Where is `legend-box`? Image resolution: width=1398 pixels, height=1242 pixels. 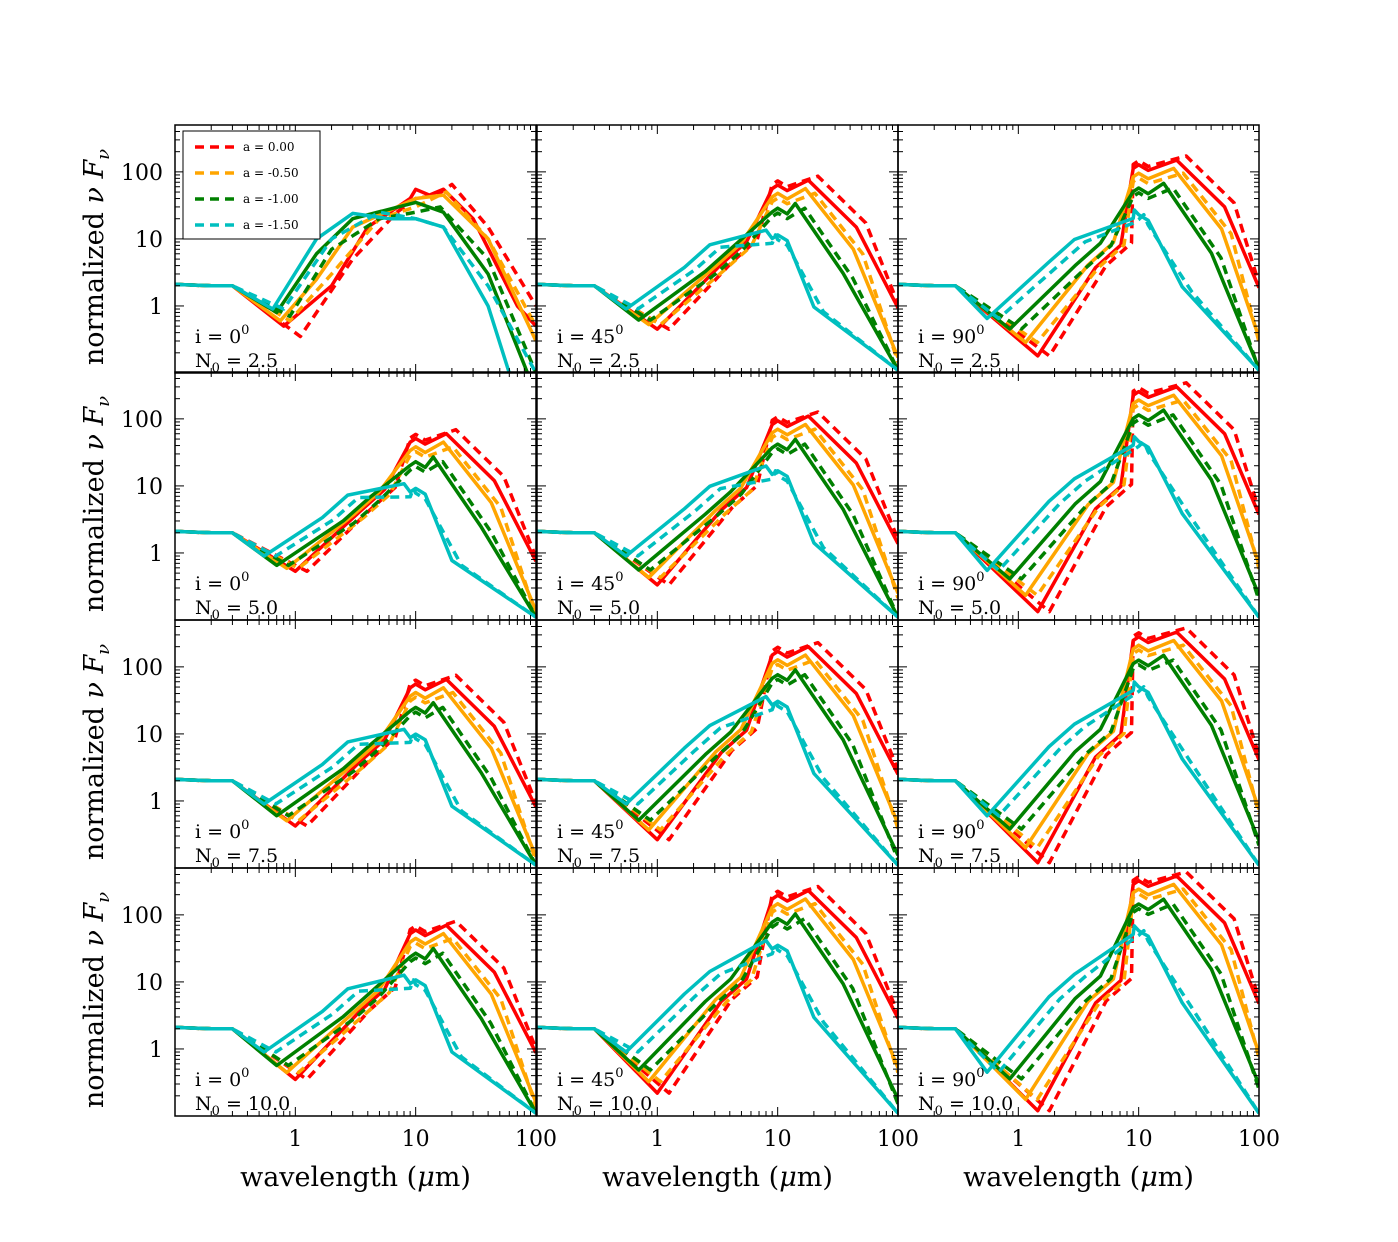 legend-box is located at coordinates (251, 185).